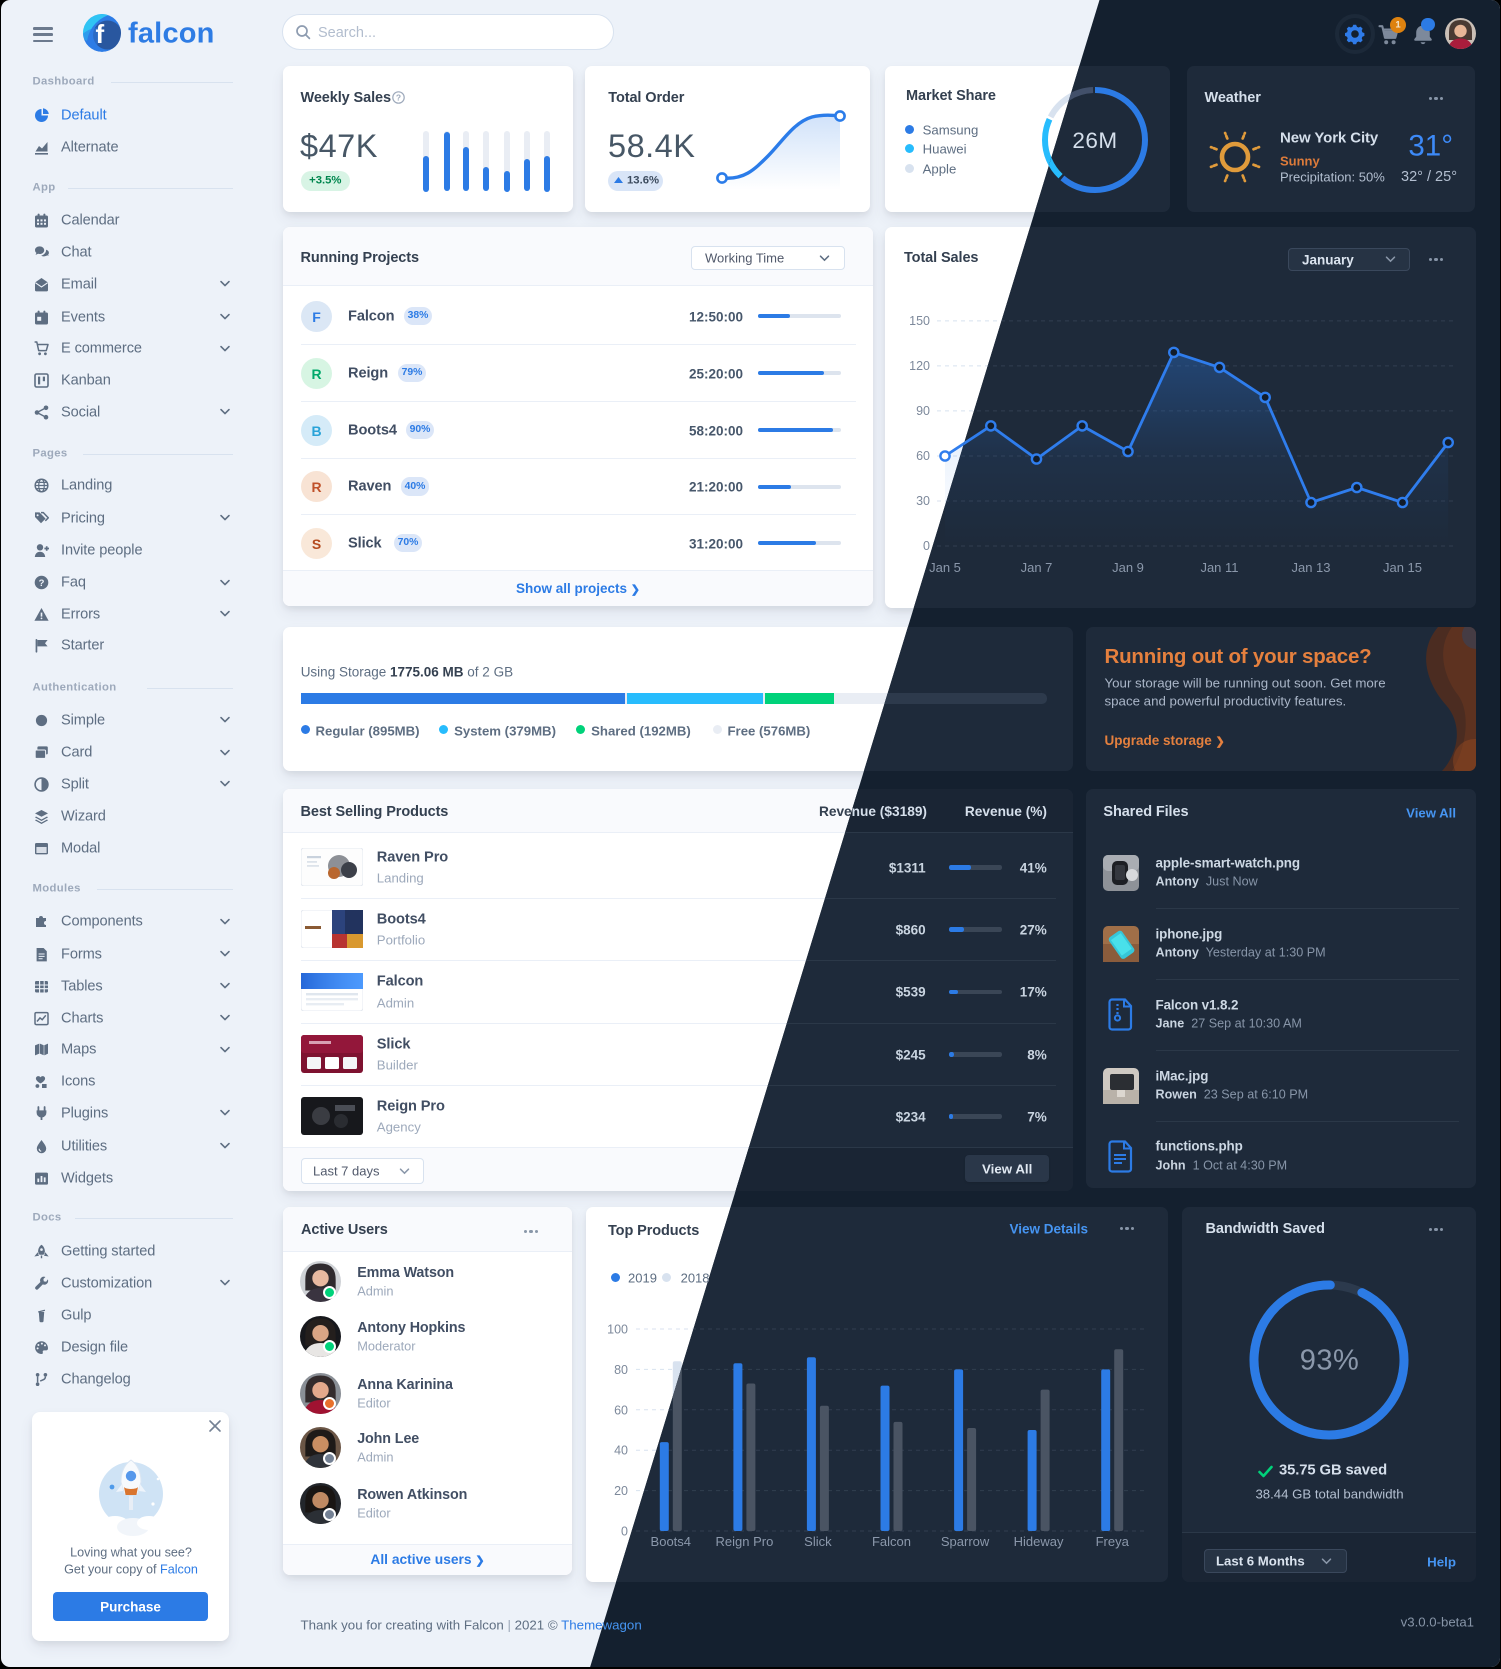  What do you see at coordinates (1113, 1541) in the screenshot?
I see `svg-text: Freya` at bounding box center [1113, 1541].